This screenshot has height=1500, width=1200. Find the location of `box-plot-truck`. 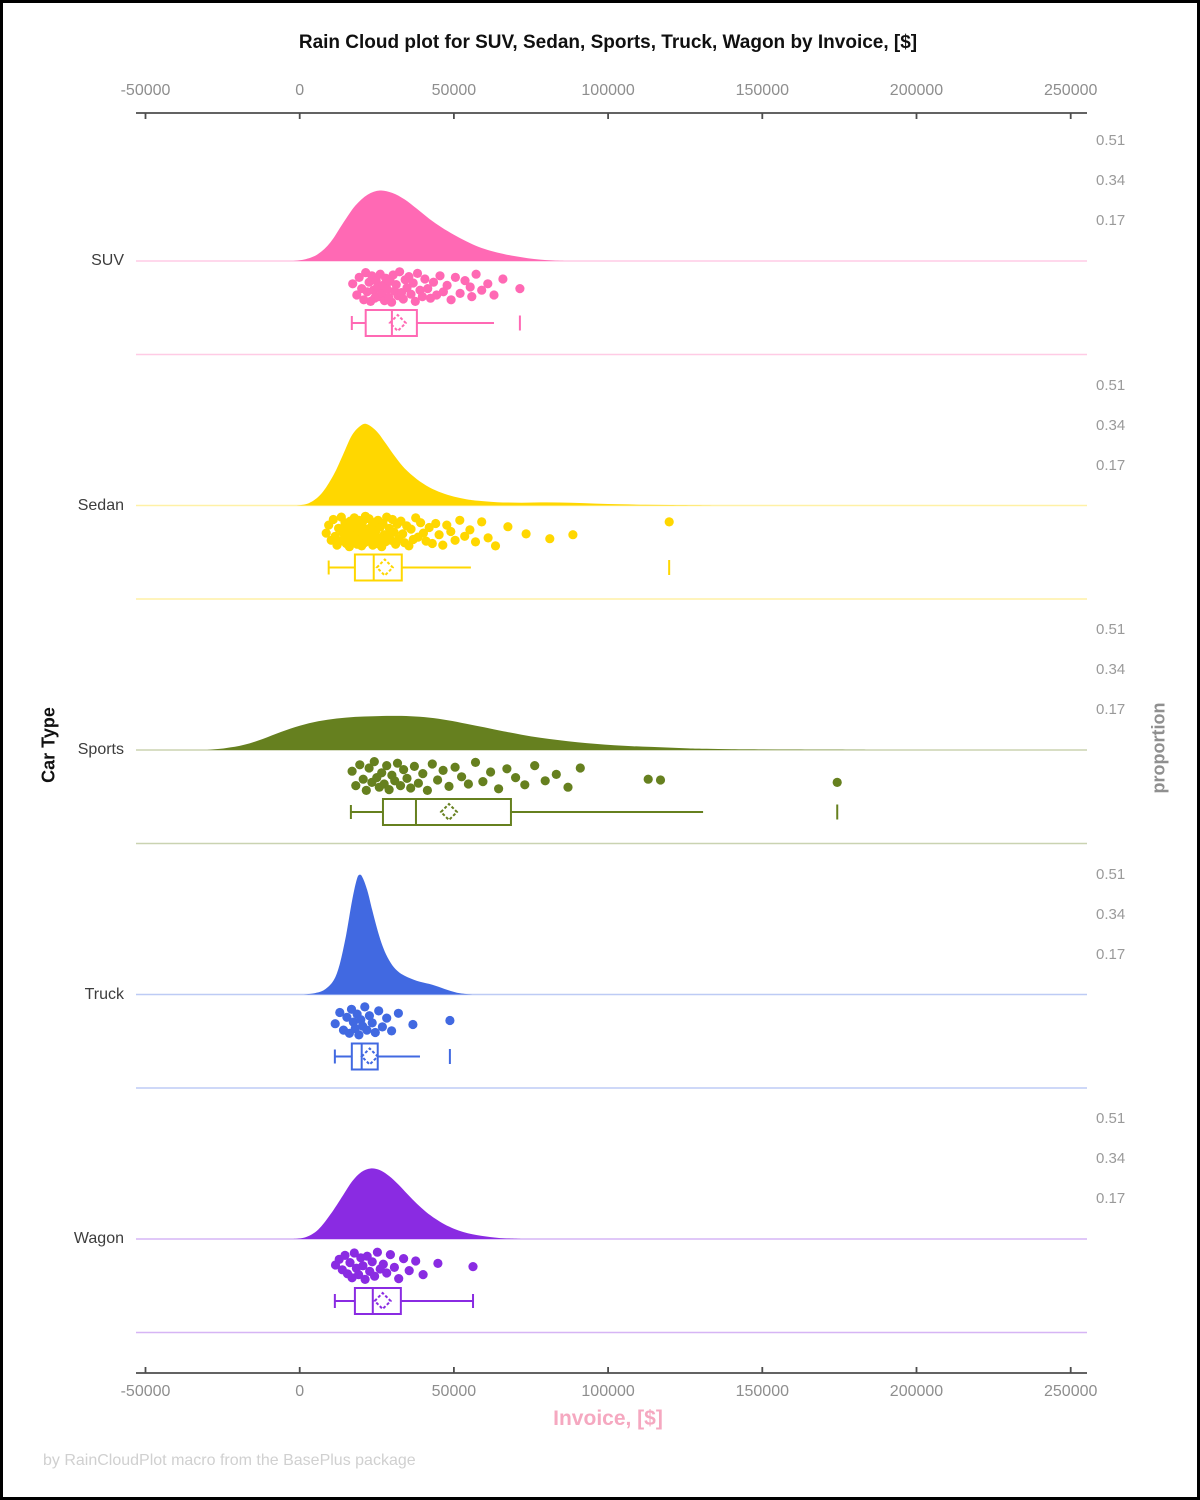

box-plot-truck is located at coordinates (392, 1056).